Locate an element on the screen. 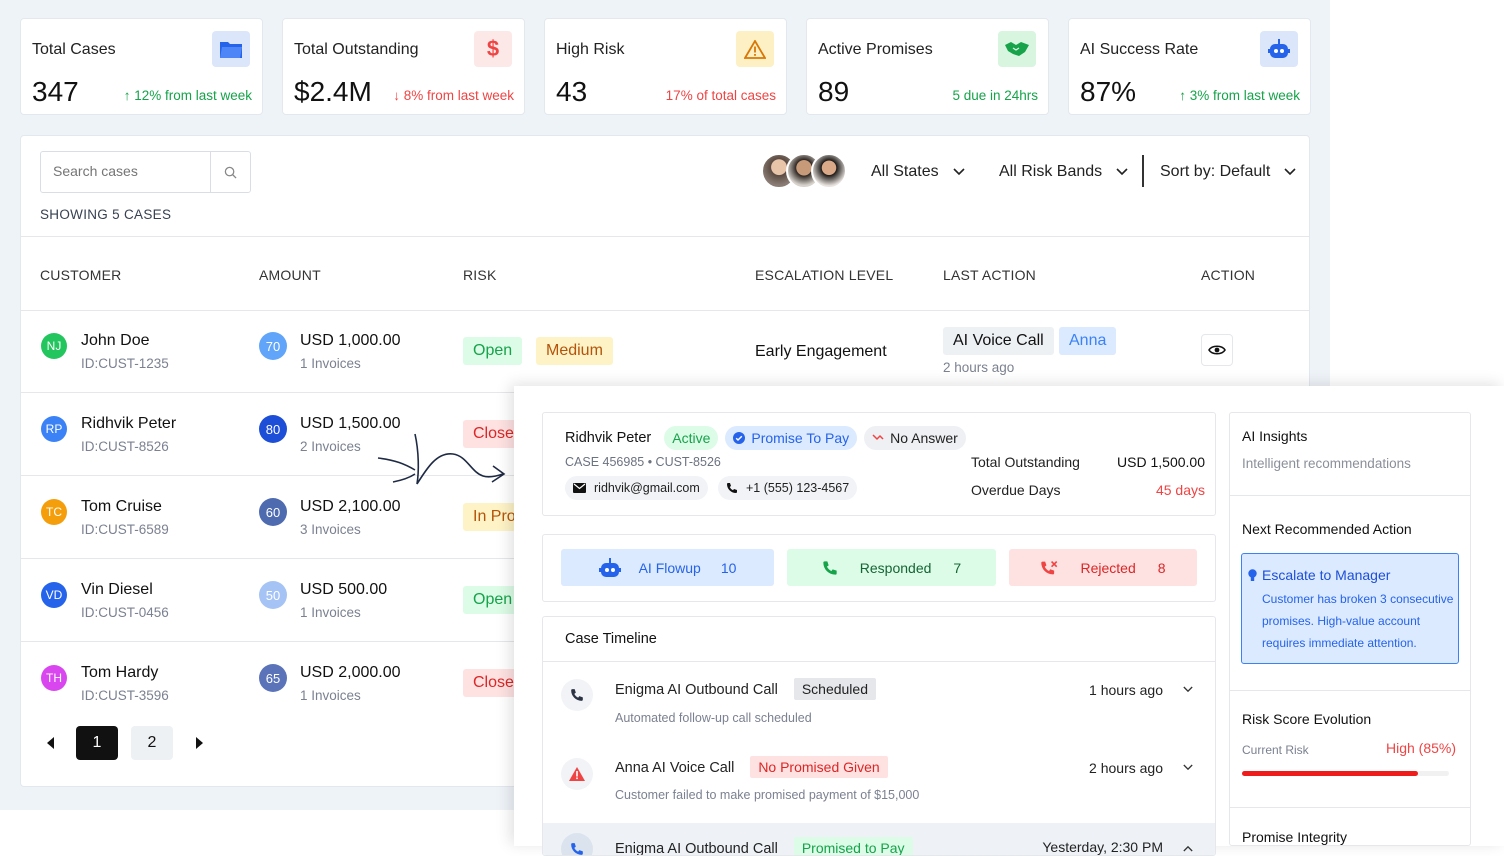 This screenshot has height=856, width=1504. handshake-icon is located at coordinates (1017, 49).